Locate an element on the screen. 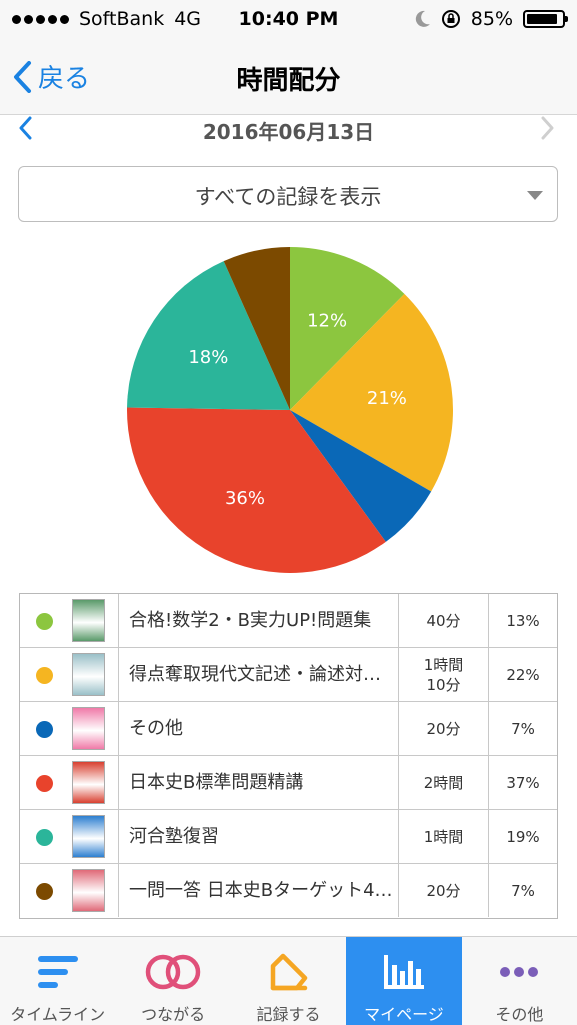 Image resolution: width=577 pixels, height=1025 pixels. signal-dots-icon is located at coordinates (40, 19).